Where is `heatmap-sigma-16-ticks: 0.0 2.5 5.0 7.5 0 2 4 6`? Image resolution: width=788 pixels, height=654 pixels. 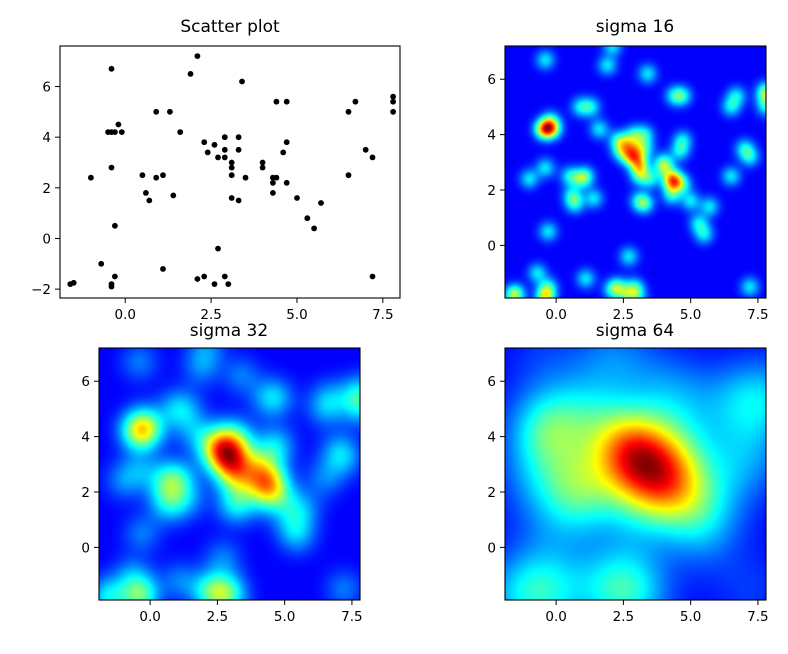
heatmap-sigma-16-ticks: 0.0 2.5 5.0 7.5 0 2 4 6 is located at coordinates (627, 197).